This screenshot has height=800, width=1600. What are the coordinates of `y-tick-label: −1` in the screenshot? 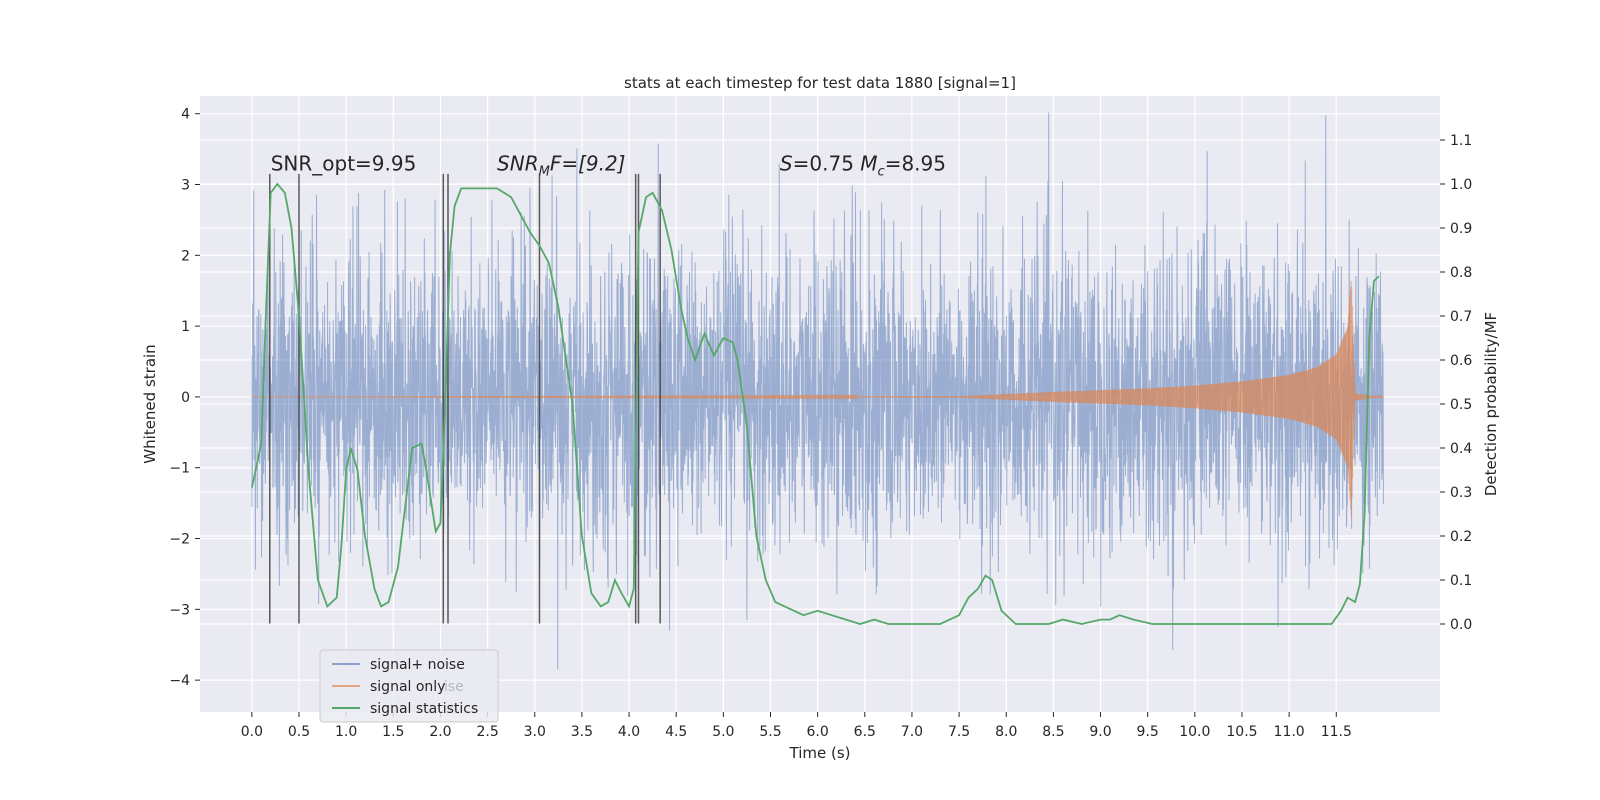 It's located at (179, 469).